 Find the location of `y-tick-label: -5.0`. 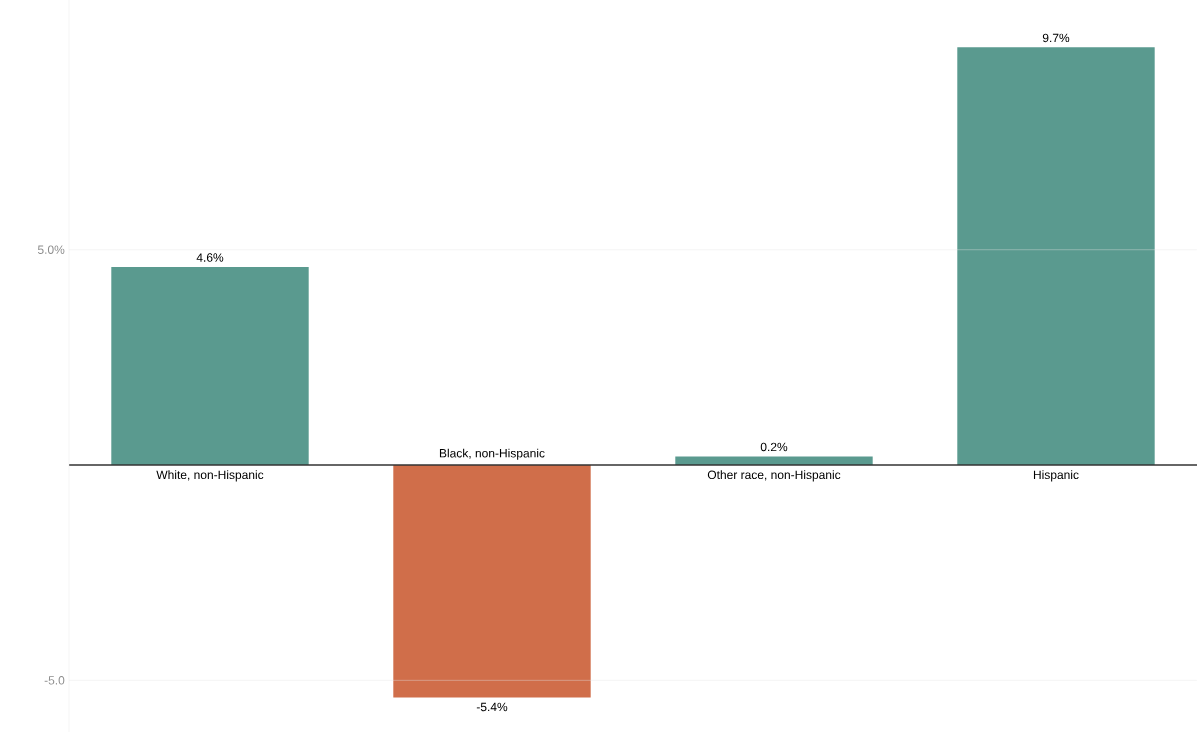

y-tick-label: -5.0 is located at coordinates (54, 680).